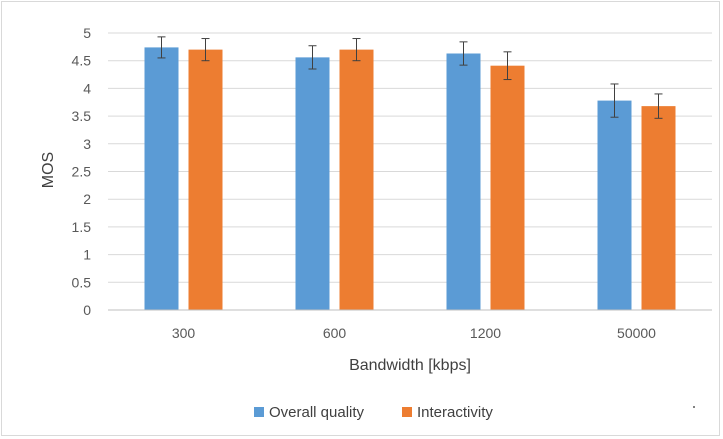  I want to click on y-tick-label: 3, so click(87, 144).